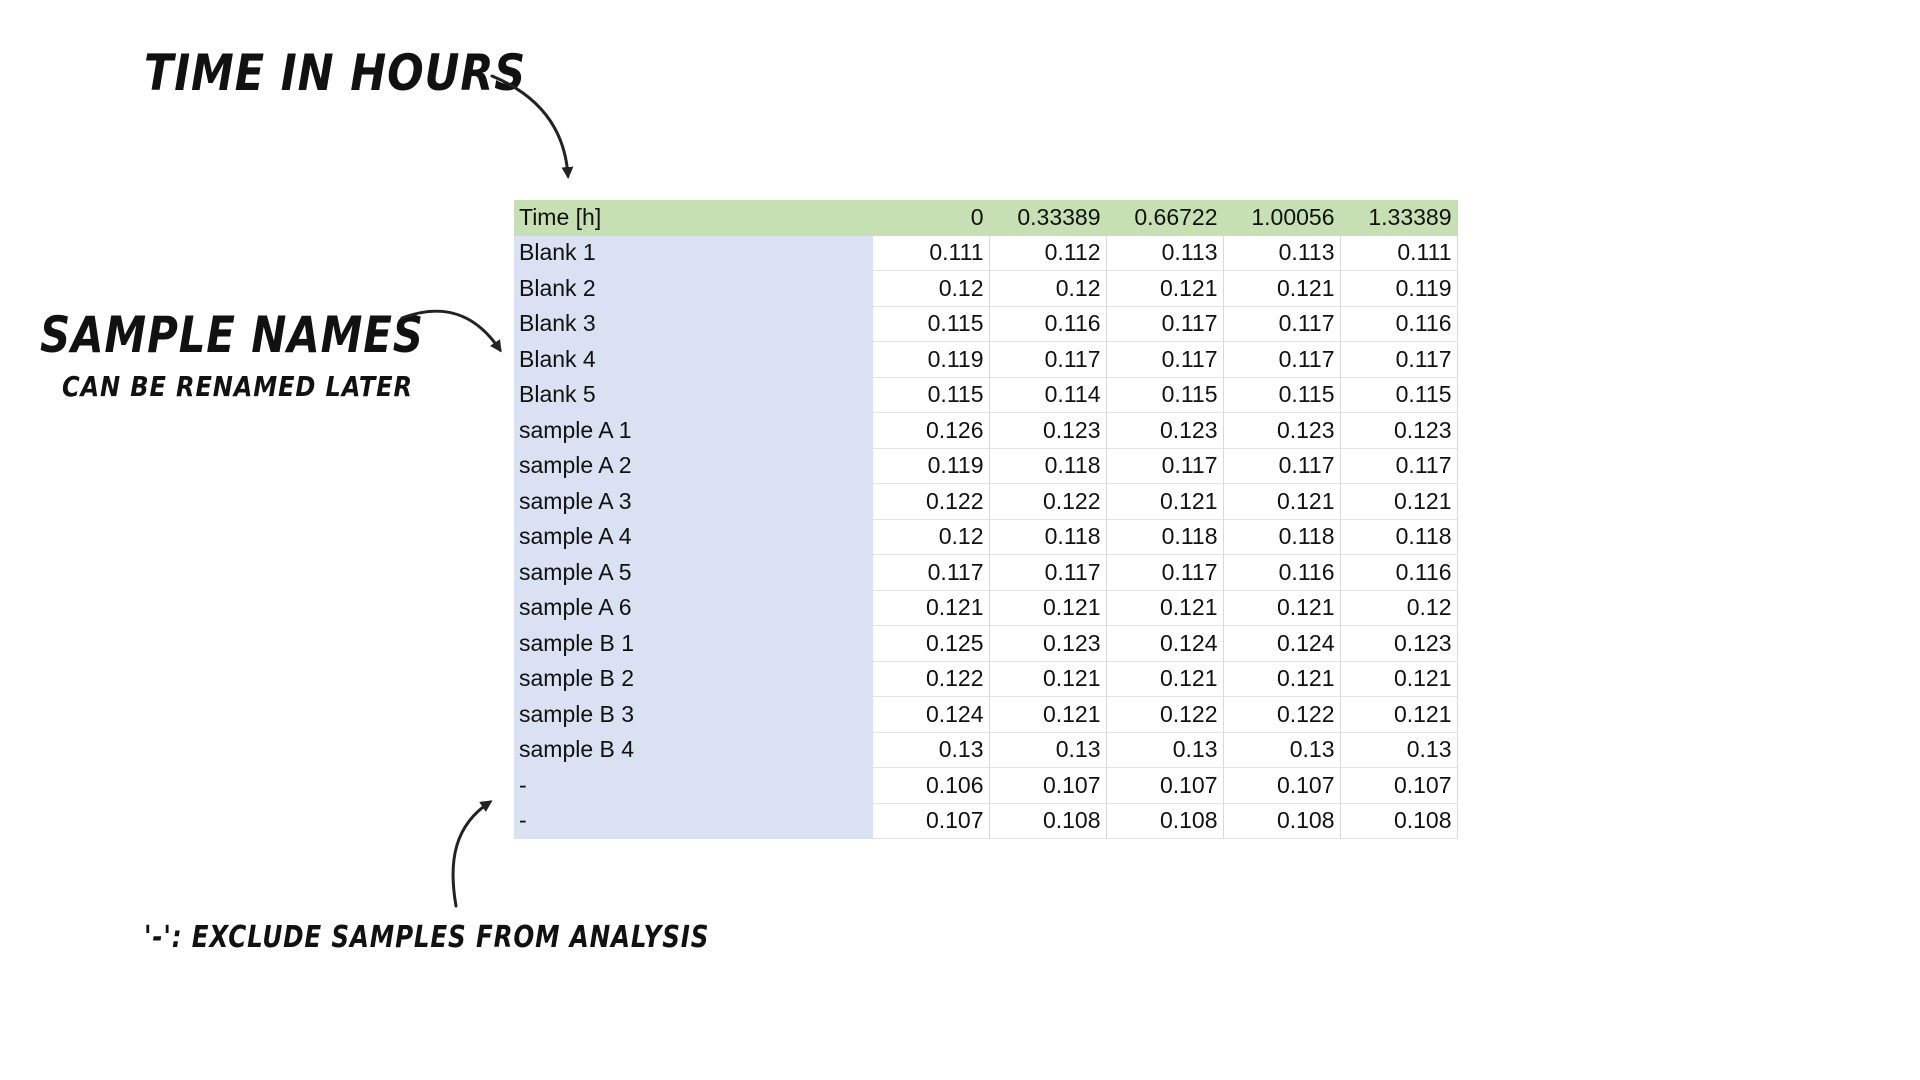 This screenshot has height=1080, width=1920. What do you see at coordinates (693, 537) in the screenshot?
I see `sample-name-cell: sample A 4` at bounding box center [693, 537].